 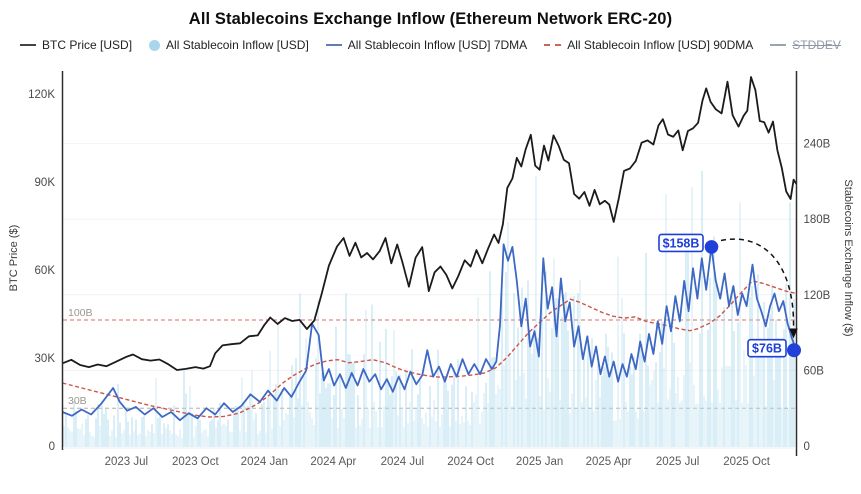 What do you see at coordinates (814, 371) in the screenshot?
I see `right-axis-tick: 60B` at bounding box center [814, 371].